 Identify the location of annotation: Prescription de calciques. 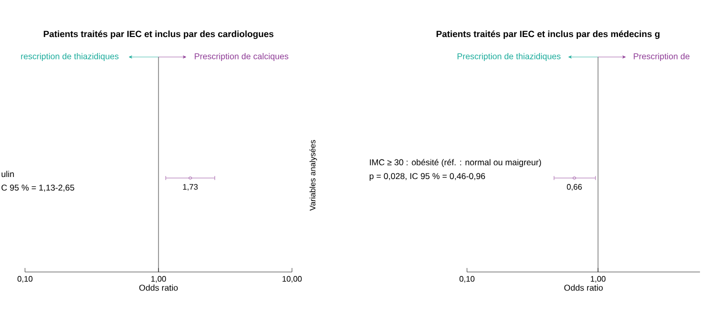
(241, 57).